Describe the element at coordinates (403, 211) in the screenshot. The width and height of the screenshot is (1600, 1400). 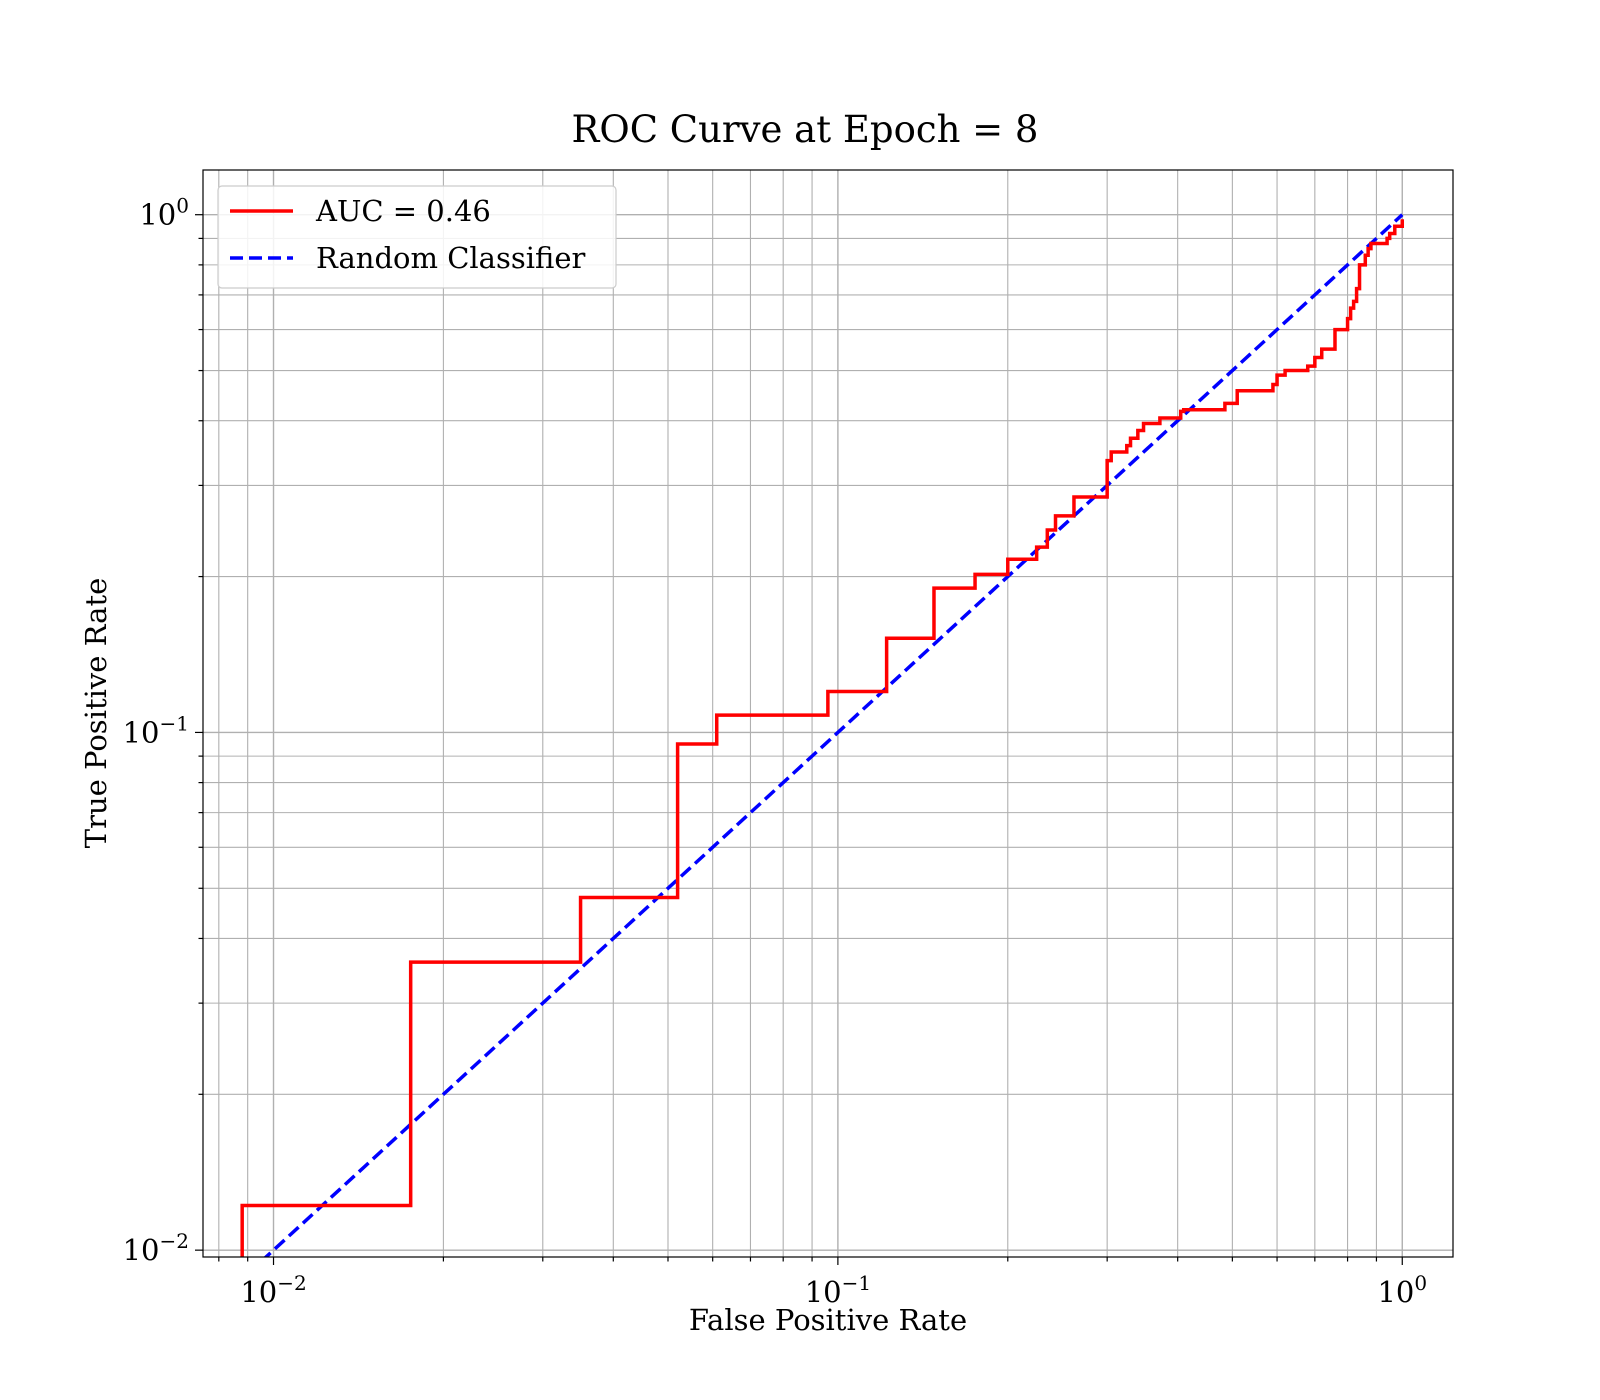
I see `legend-label-auc: AUC = 0.46` at that location.